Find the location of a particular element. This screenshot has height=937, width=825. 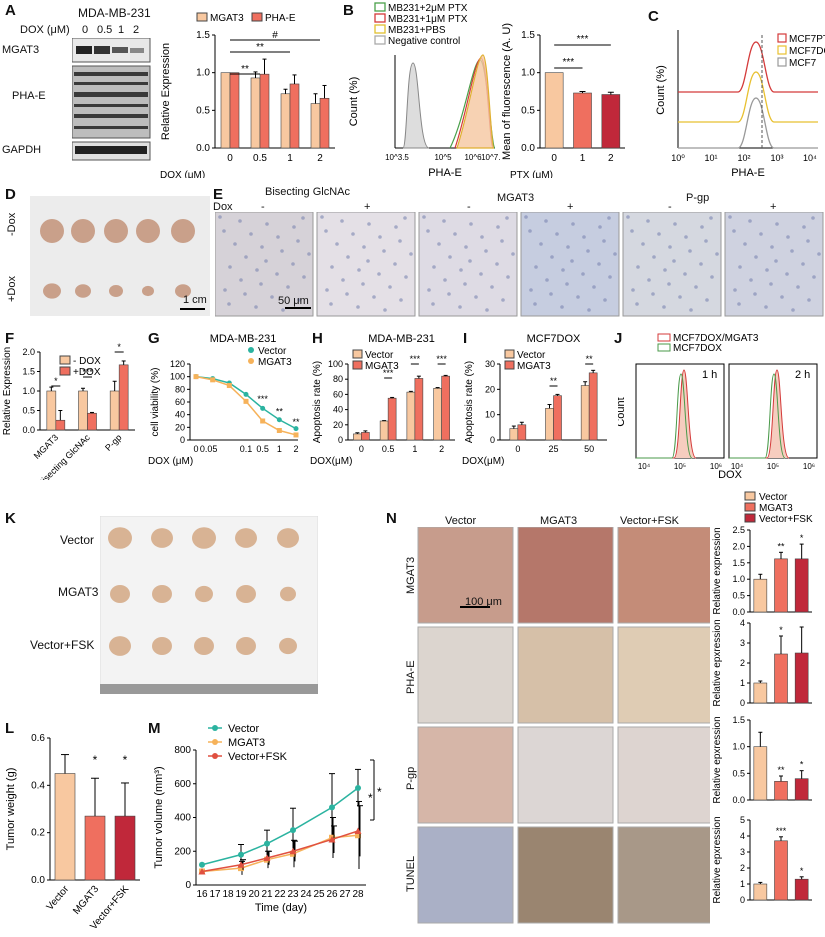

chart-title: MDA-MB-231 is located at coordinates (243, 339).